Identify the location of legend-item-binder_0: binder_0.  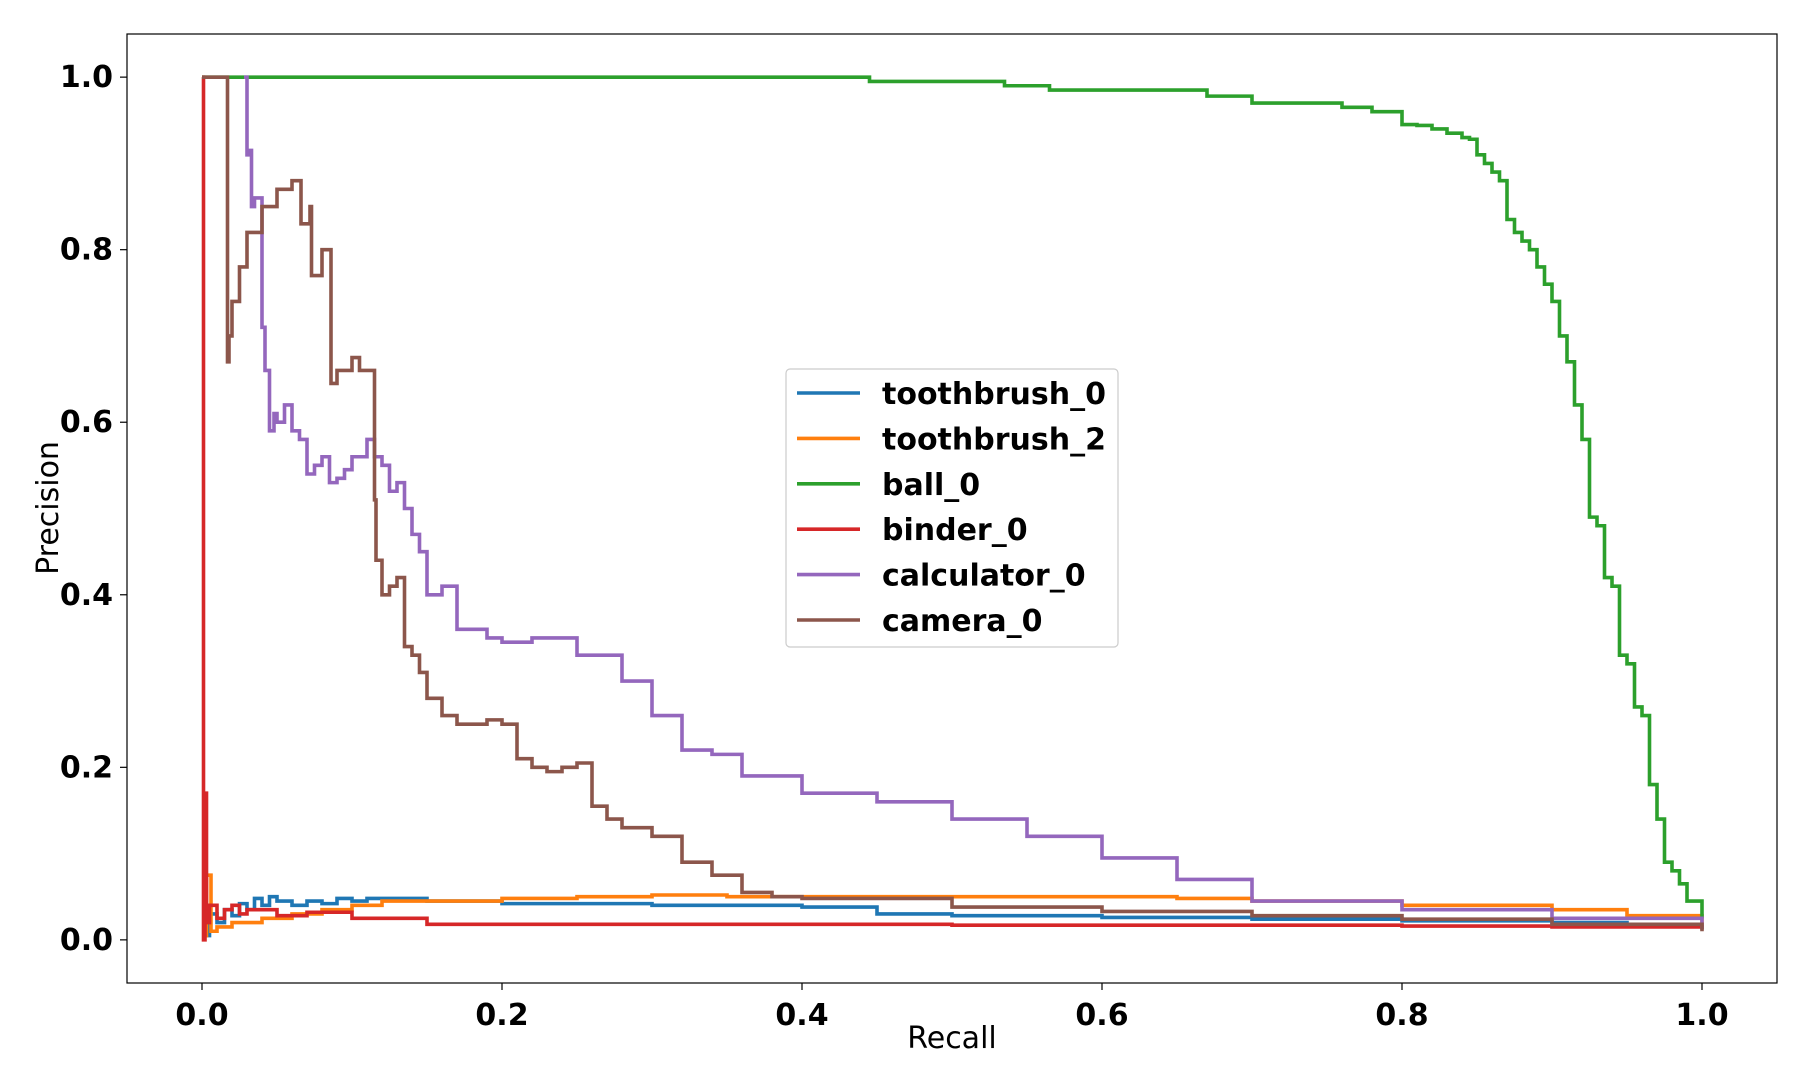
(912, 530).